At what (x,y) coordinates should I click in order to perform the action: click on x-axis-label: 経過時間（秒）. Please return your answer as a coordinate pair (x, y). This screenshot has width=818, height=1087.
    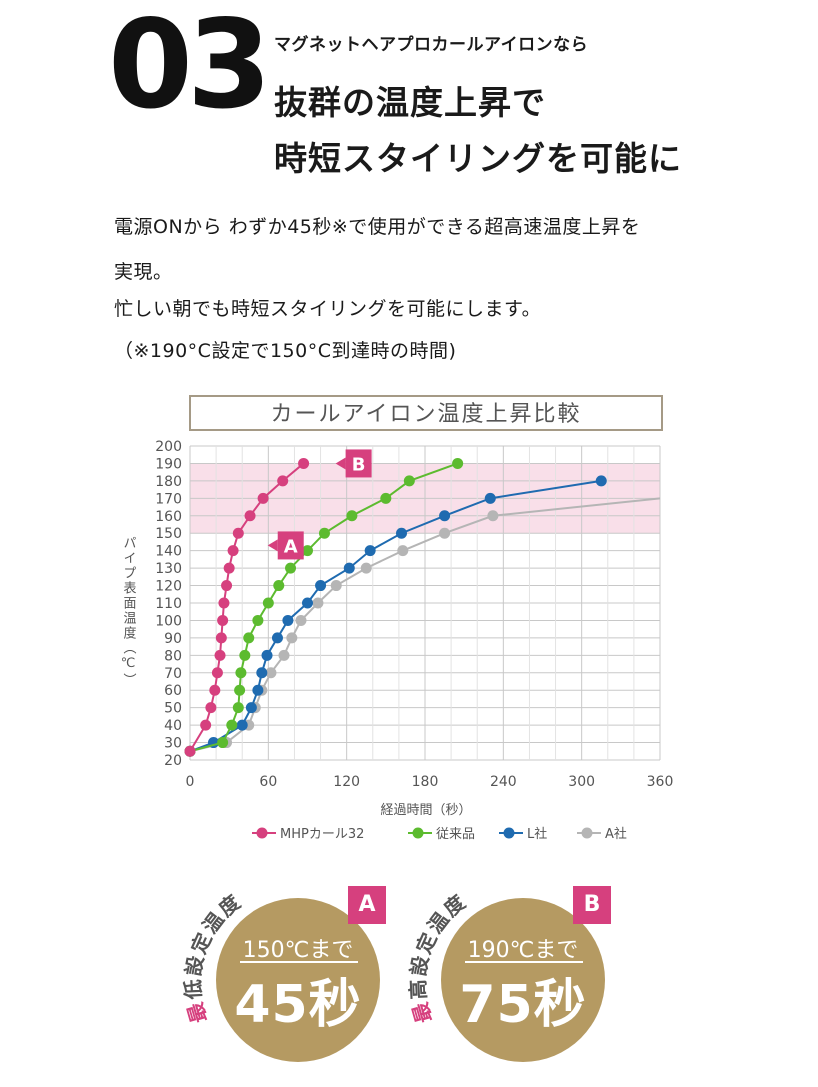
    Looking at the image, I should click on (425, 810).